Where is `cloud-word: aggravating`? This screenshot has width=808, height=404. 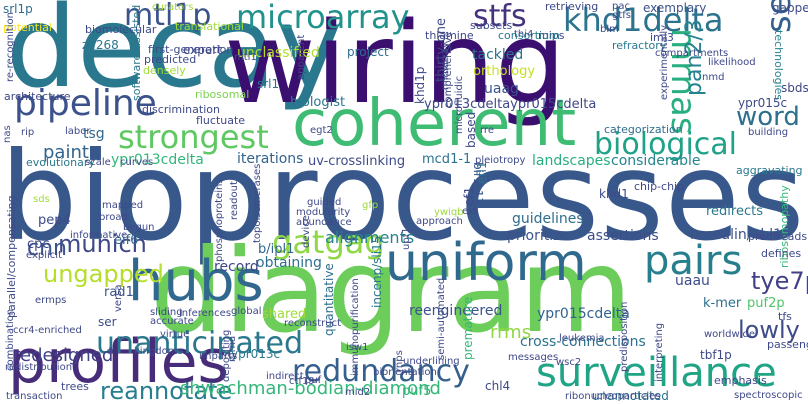
cloud-word: aggravating is located at coordinates (769, 170).